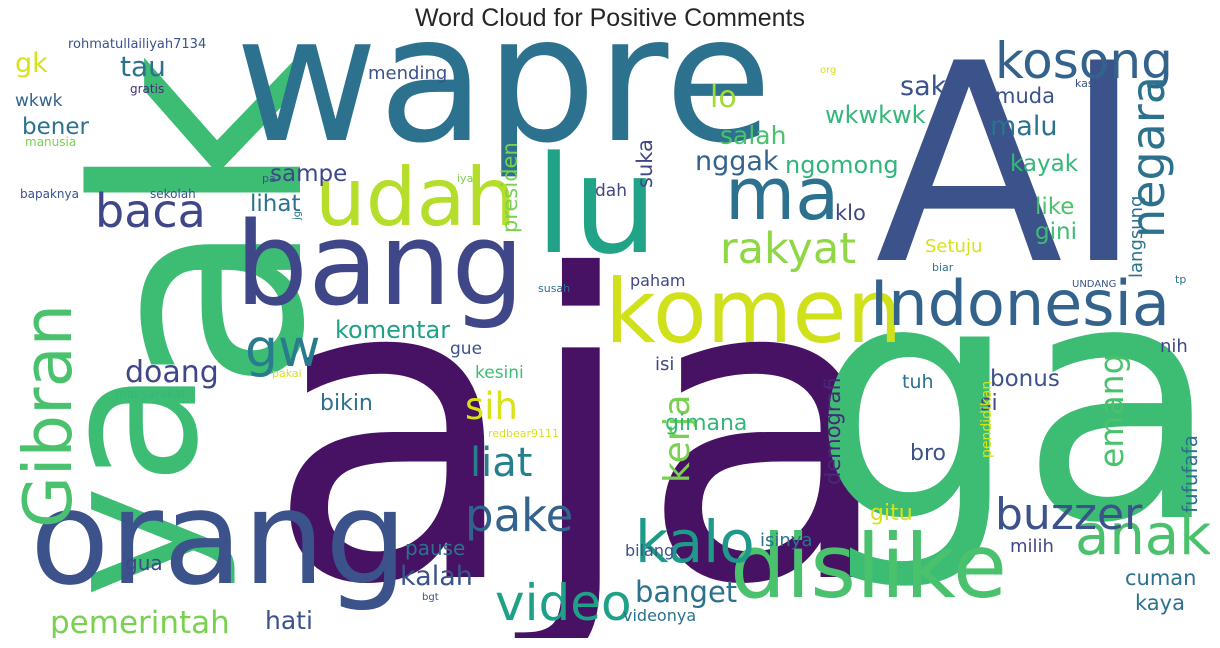 Image resolution: width=1220 pixels, height=648 pixels. I want to click on word-iya: iya, so click(465, 178).